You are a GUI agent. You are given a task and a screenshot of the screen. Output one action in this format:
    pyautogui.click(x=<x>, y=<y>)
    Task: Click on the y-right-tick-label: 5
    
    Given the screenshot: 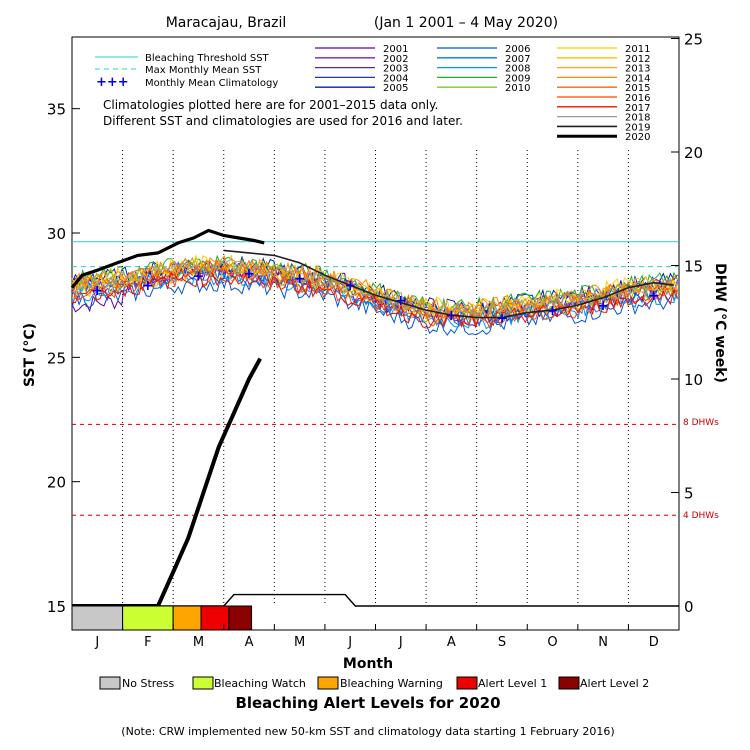 What is the action you would take?
    pyautogui.click(x=689, y=494)
    